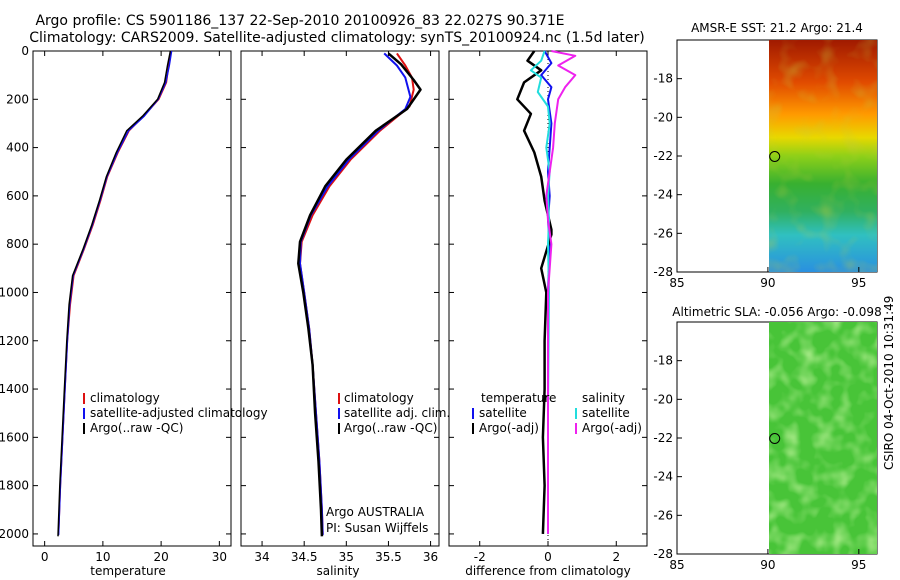 This screenshot has width=900, height=580. I want to click on legend-label-temp-satellite: satellite, so click(503, 413).